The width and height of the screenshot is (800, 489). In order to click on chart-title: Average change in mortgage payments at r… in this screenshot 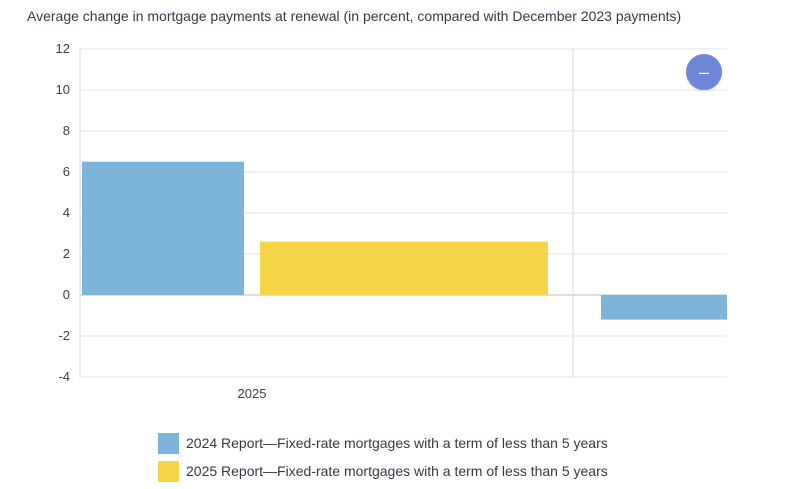, I will do `click(354, 16)`.